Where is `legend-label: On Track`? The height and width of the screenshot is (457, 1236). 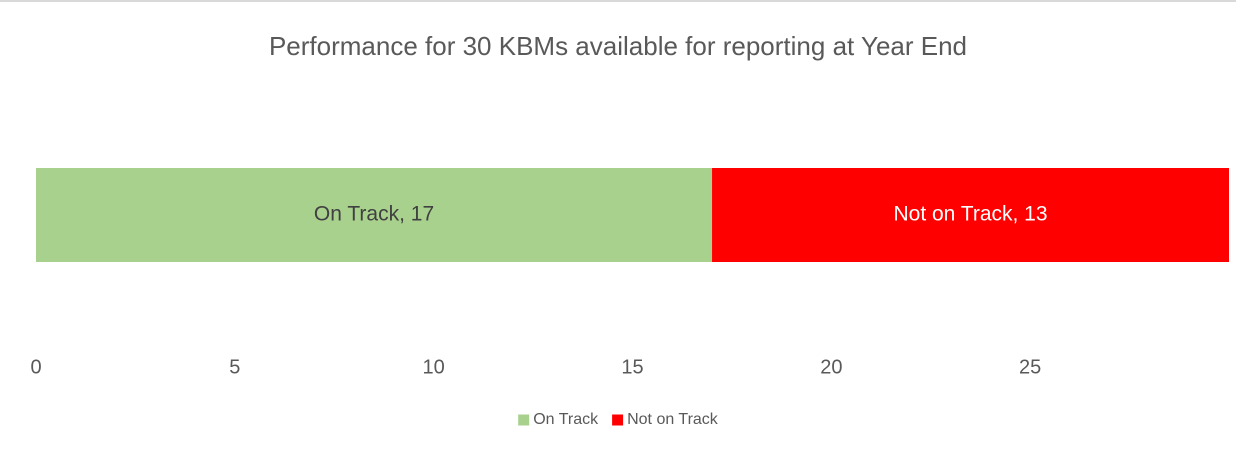 legend-label: On Track is located at coordinates (566, 419).